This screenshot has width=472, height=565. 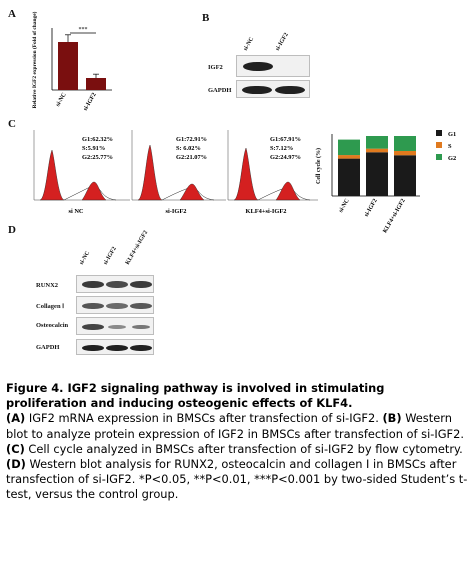 What do you see at coordinates (12, 230) in the screenshot?
I see `panel-d-letter: D` at bounding box center [12, 230].